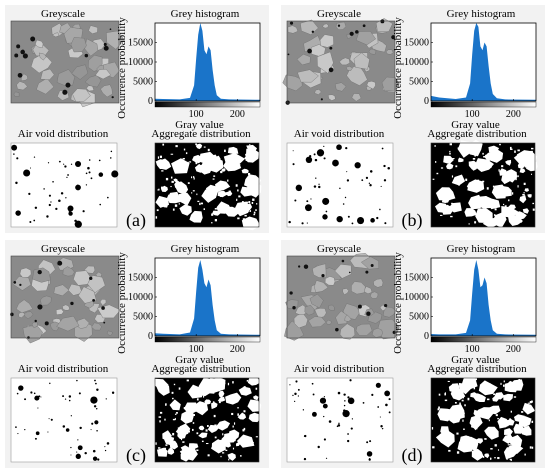 The image size is (550, 474). What do you see at coordinates (140, 43) in the screenshot?
I see `y-tick-label: 15000` at bounding box center [140, 43].